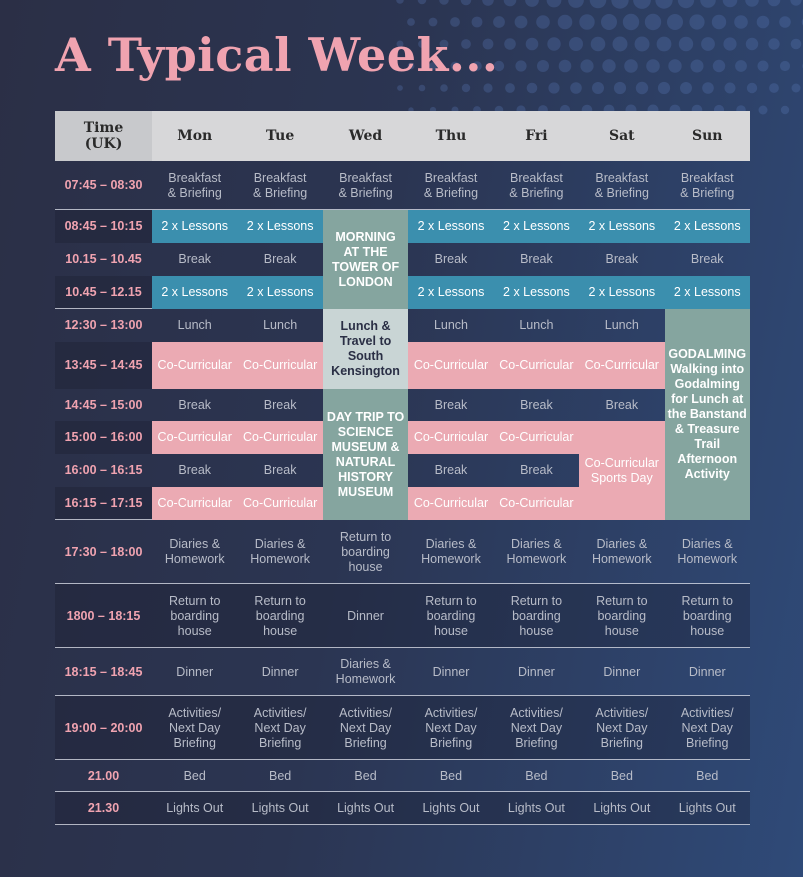  Describe the element at coordinates (103, 404) in the screenshot. I see `time-cell: 14:45 – 15:00` at that location.